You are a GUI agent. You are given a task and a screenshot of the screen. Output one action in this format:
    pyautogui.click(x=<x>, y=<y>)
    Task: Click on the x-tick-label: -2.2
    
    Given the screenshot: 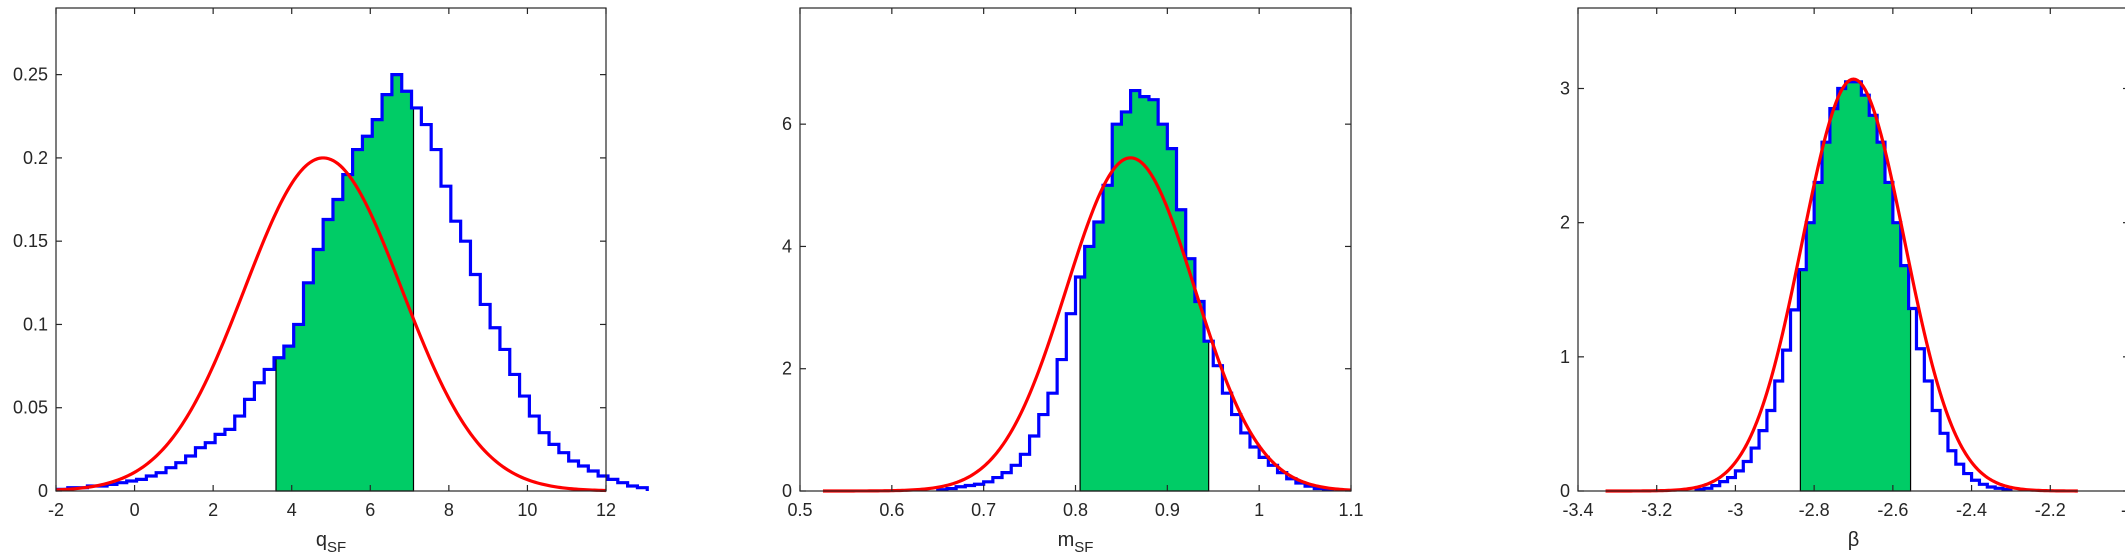 What is the action you would take?
    pyautogui.click(x=2050, y=510)
    